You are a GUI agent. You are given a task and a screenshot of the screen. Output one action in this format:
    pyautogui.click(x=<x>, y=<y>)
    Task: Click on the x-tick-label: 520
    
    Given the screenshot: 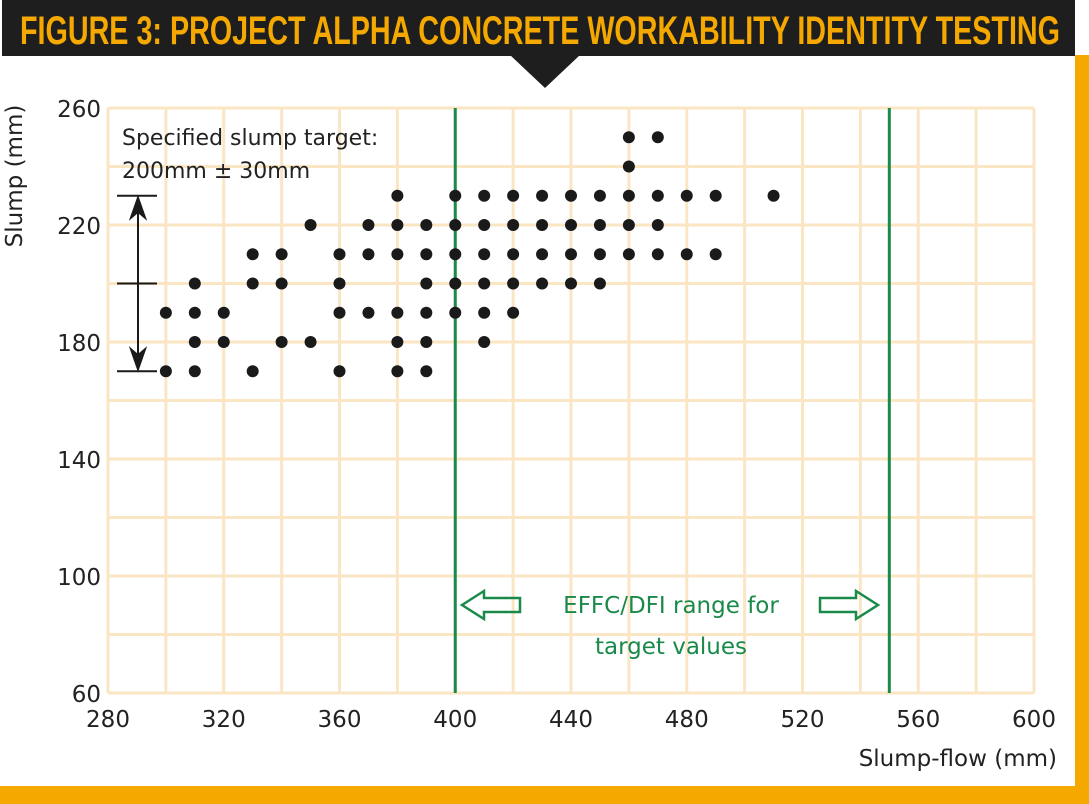 What is the action you would take?
    pyautogui.click(x=803, y=720)
    